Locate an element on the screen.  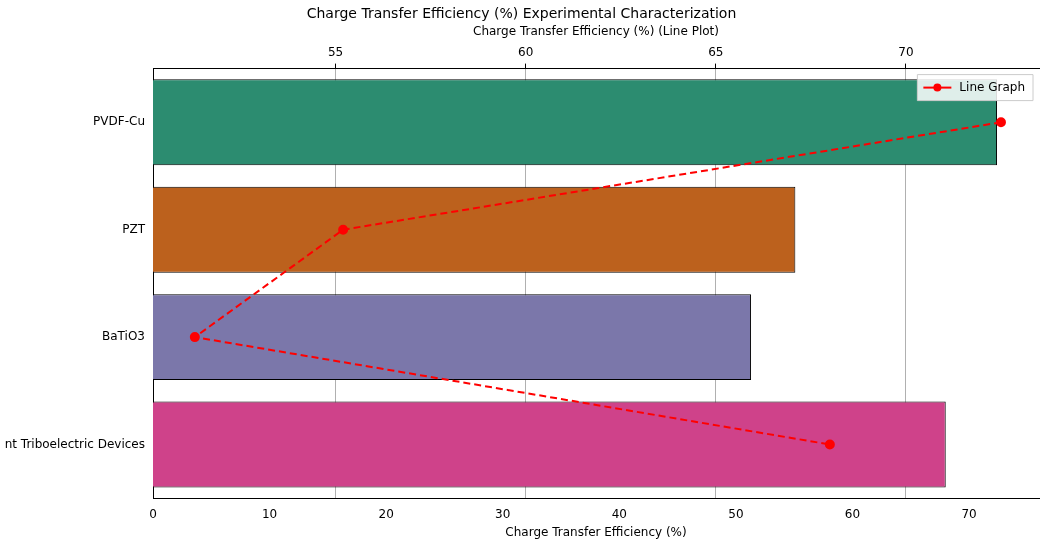
y-tick-label: BaTiO3 is located at coordinates (123, 336).